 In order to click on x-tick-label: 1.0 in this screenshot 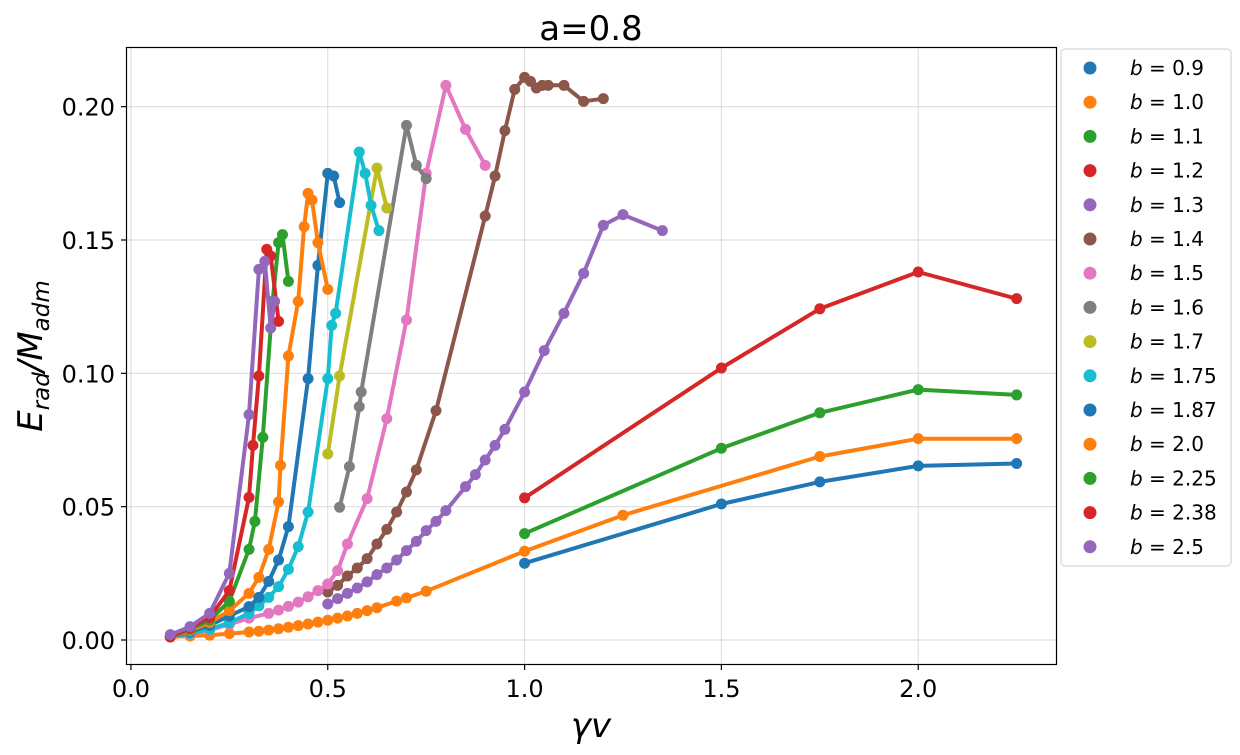, I will do `click(524, 689)`.